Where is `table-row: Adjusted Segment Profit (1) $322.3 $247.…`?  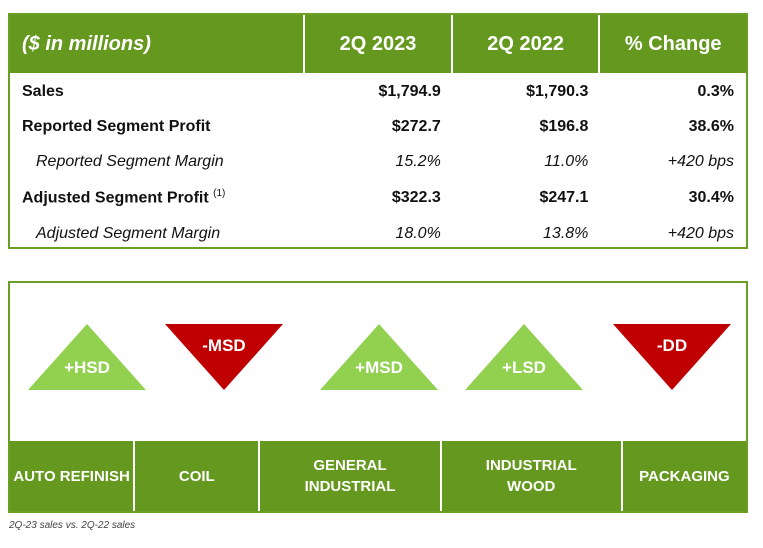 table-row: Adjusted Segment Profit (1) $322.3 $247.… is located at coordinates (378, 198).